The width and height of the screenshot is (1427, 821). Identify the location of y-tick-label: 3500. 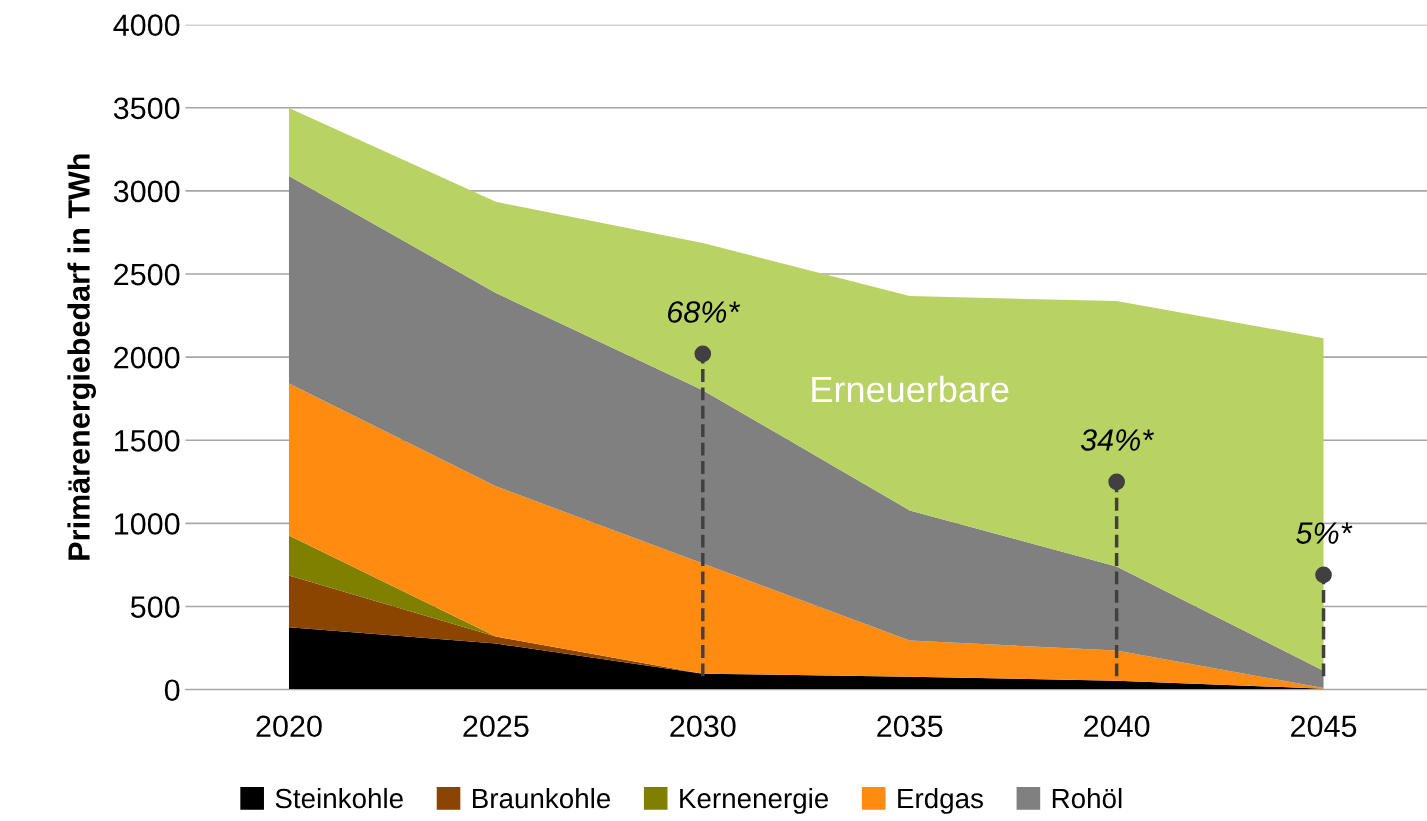
(146, 108).